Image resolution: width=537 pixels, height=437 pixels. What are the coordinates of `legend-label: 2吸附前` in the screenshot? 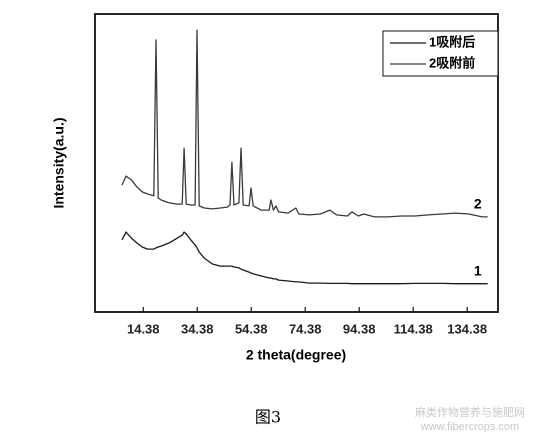 It's located at (452, 62).